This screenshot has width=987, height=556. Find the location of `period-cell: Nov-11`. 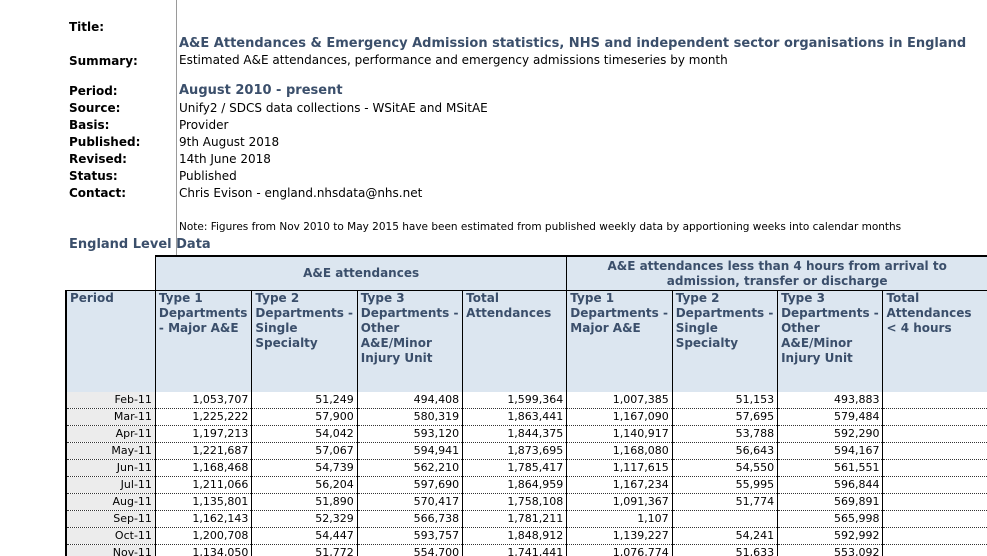

period-cell: Nov-11 is located at coordinates (110, 550).